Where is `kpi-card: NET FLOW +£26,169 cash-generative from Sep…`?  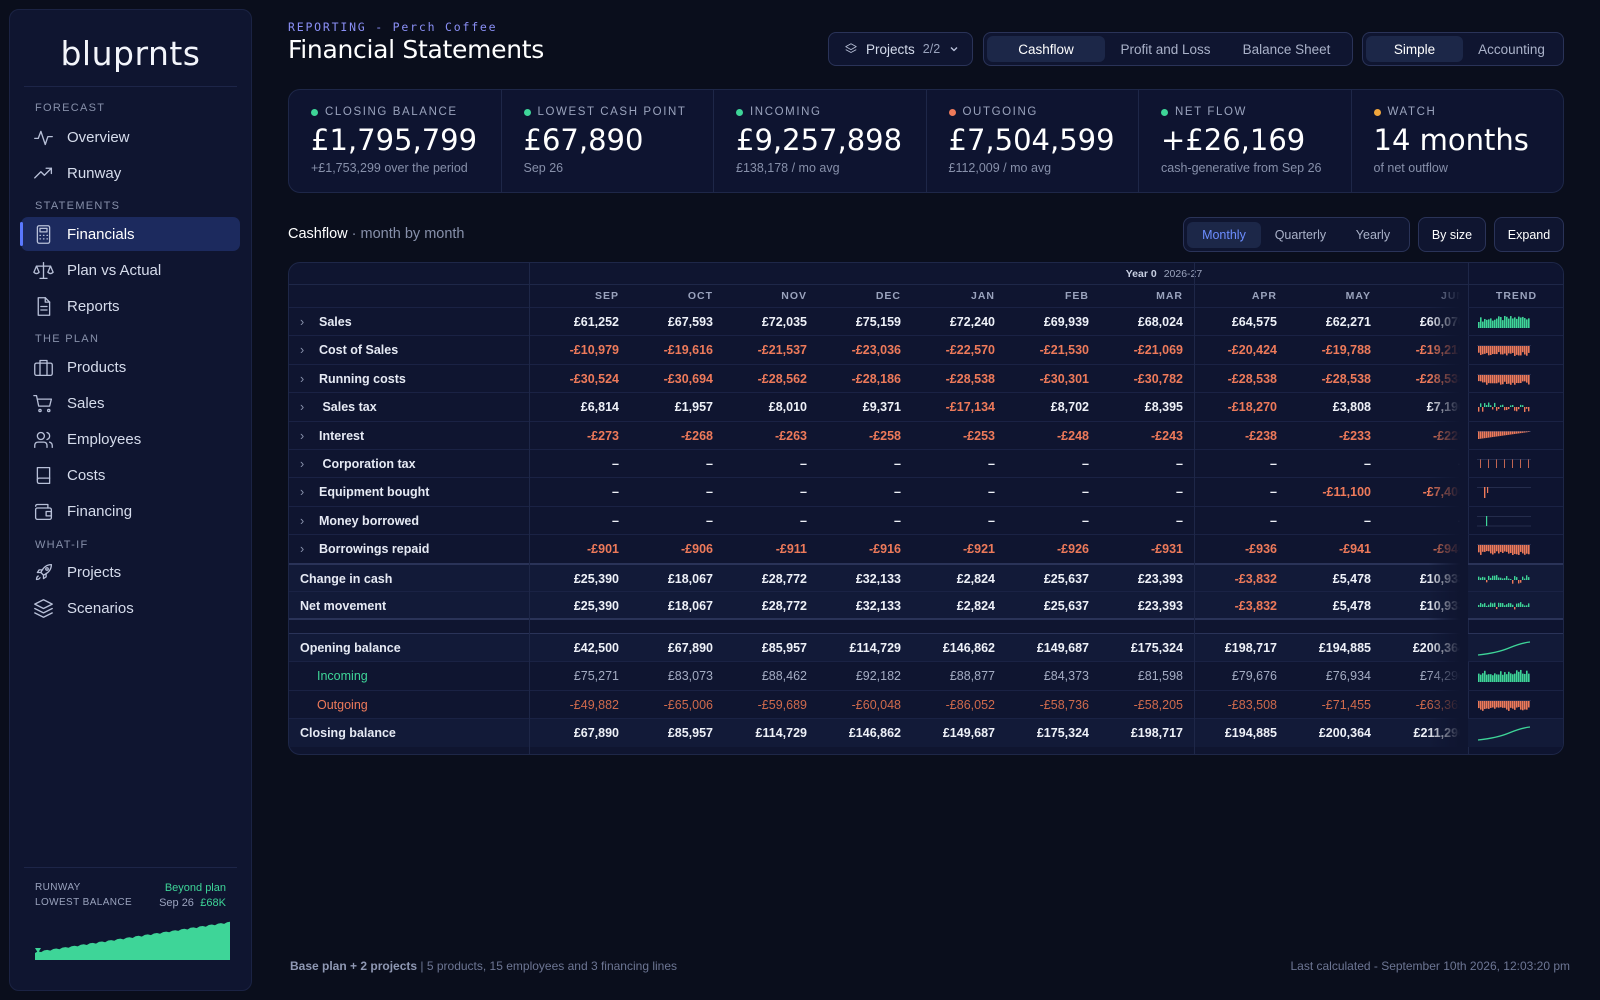 kpi-card: NET FLOW +£26,169 cash-generative from Sep… is located at coordinates (1245, 141).